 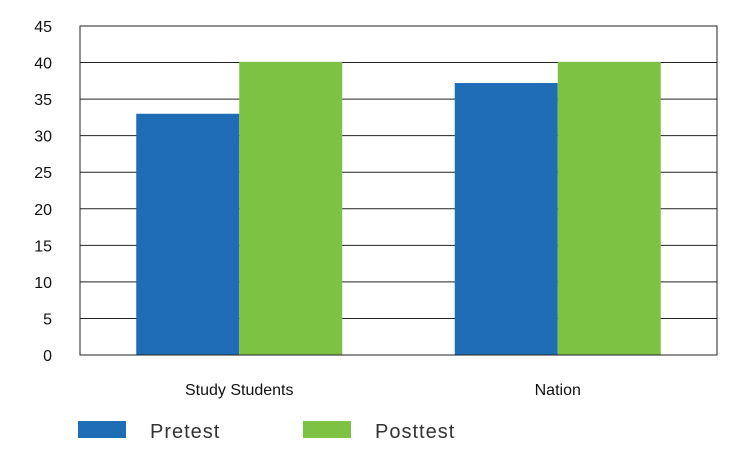 I want to click on x-axis-category-labels: Study Students Nation, so click(x=383, y=390).